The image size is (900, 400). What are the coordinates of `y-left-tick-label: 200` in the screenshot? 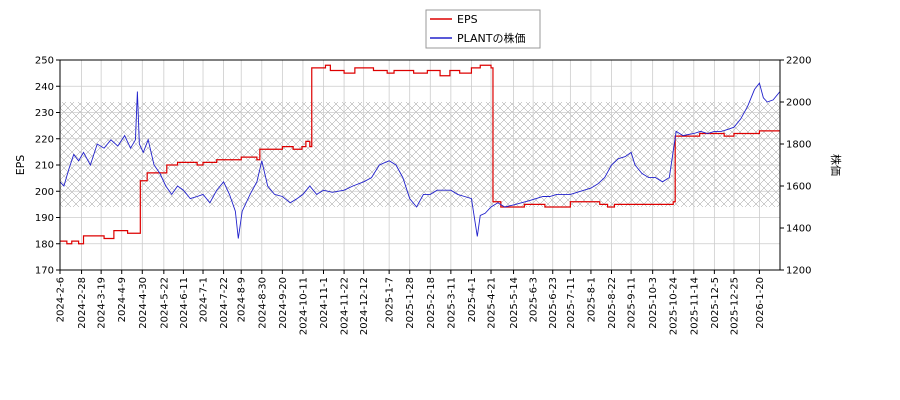 It's located at (44, 192).